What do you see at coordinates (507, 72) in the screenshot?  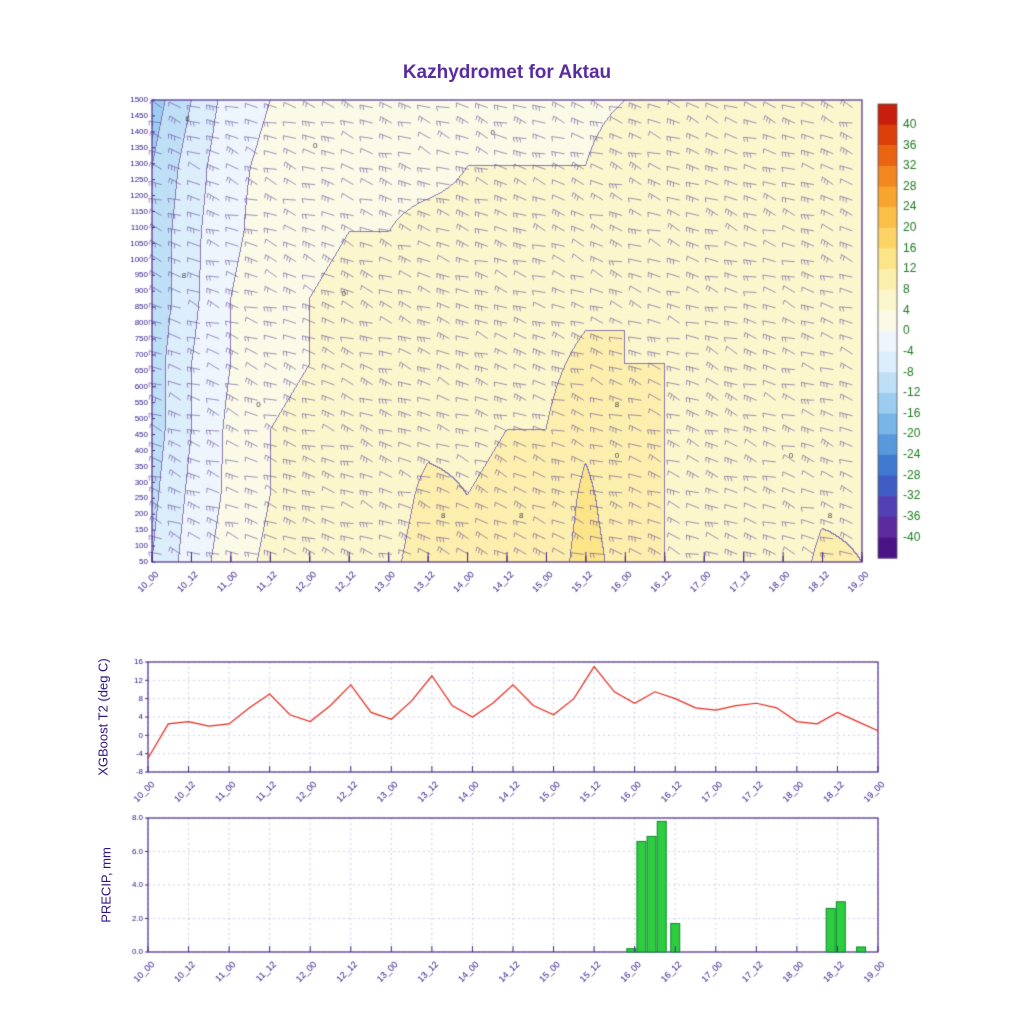 I see `chart-title: Kazhydromet for Aktau` at bounding box center [507, 72].